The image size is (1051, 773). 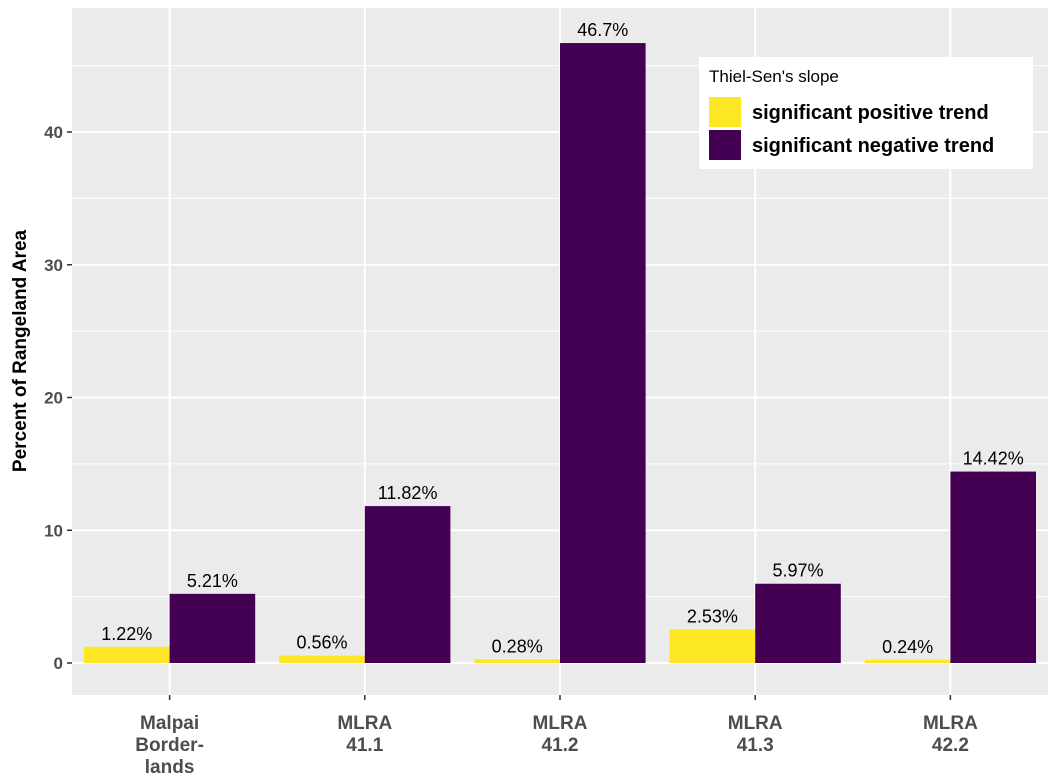 What do you see at coordinates (408, 493) in the screenshot?
I see `data-label: 11.82%` at bounding box center [408, 493].